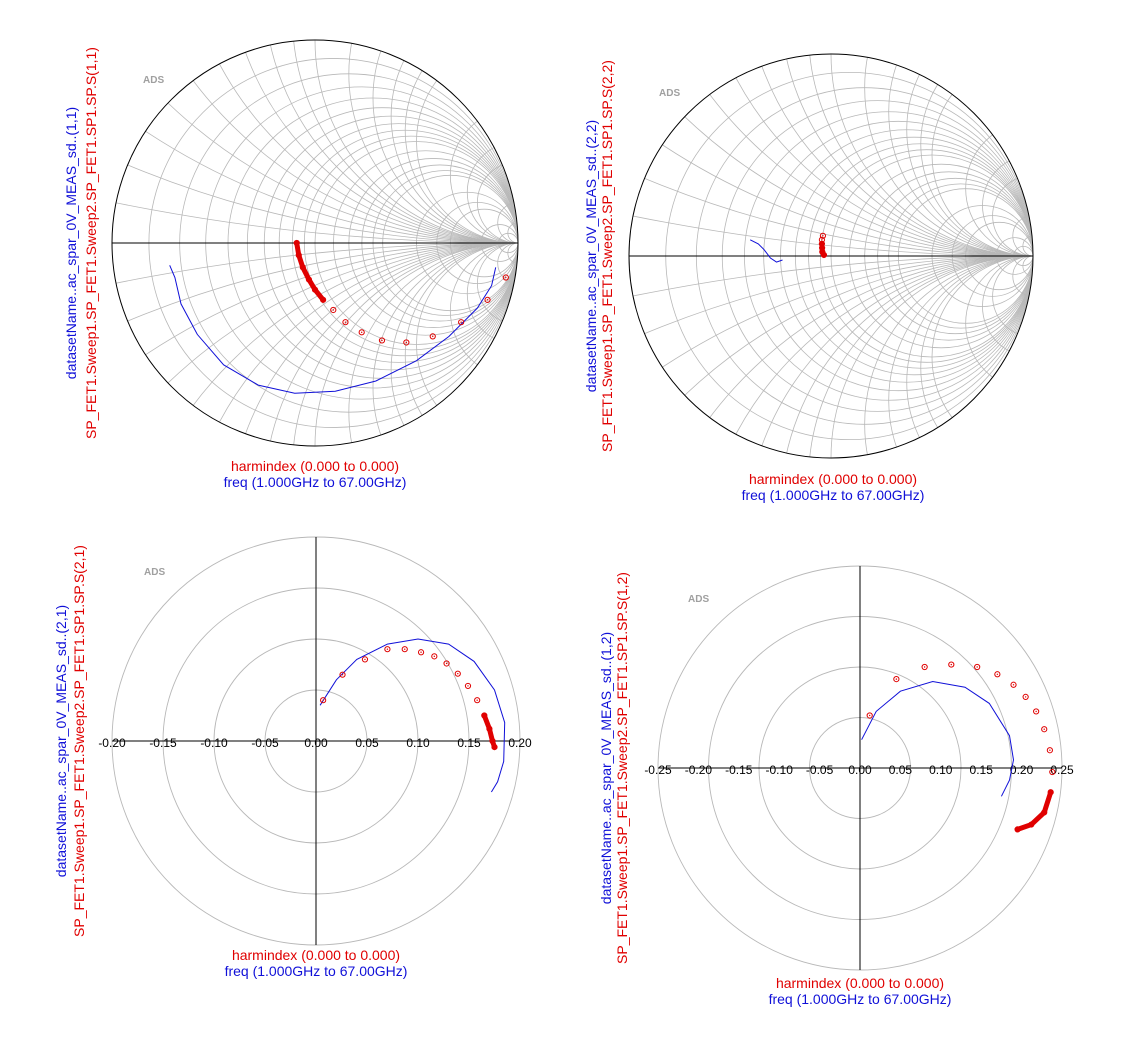  Describe the element at coordinates (1062, 770) in the screenshot. I see `x-tick-label: 0.25` at that location.